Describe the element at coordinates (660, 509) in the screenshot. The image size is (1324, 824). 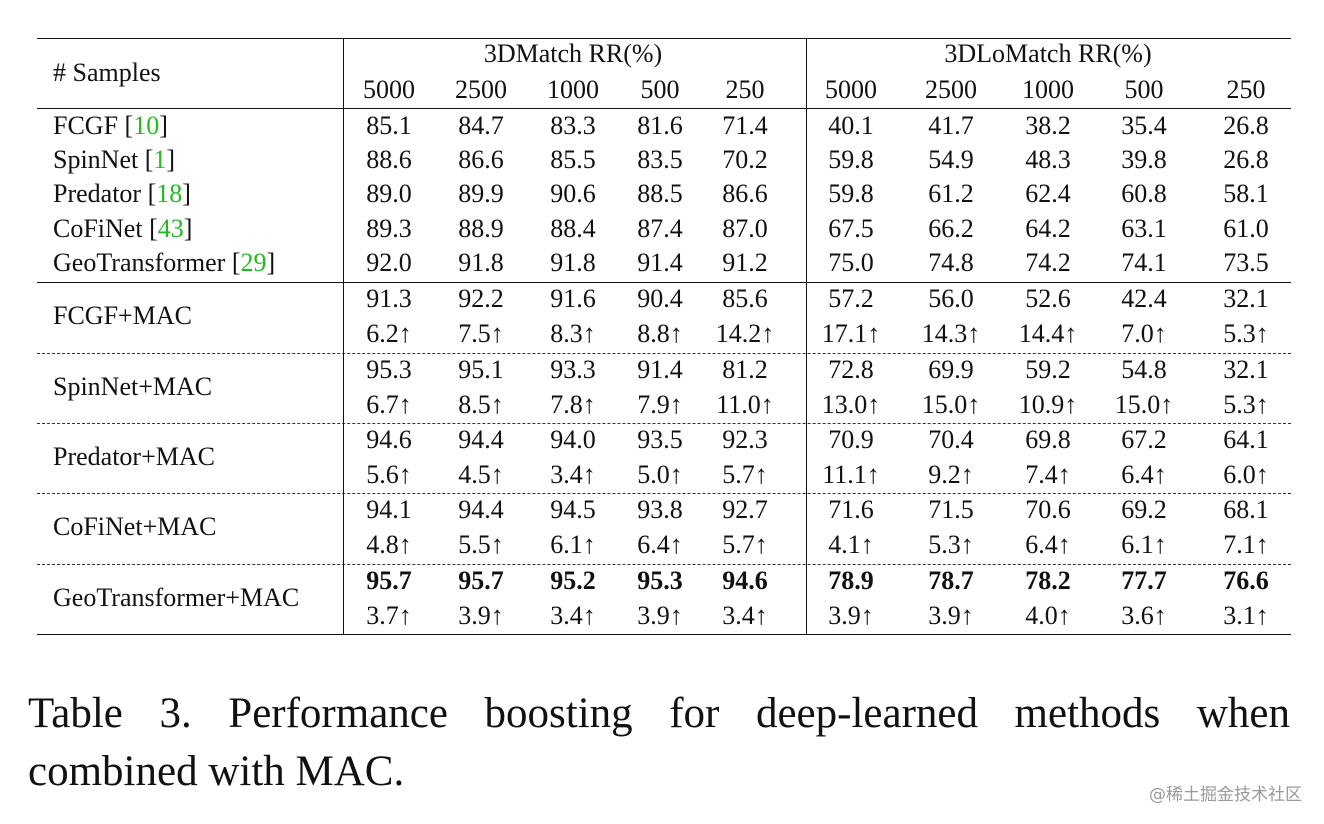
I see `table-cell: 93.8` at that location.